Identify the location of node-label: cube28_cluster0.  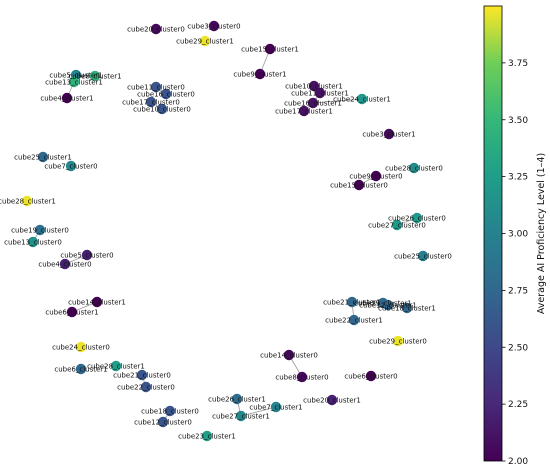
(414, 169).